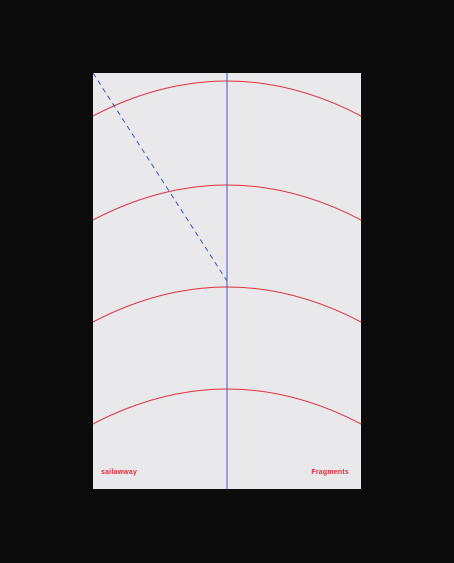  I want to click on brand-right-label: Fragments, so click(330, 472).